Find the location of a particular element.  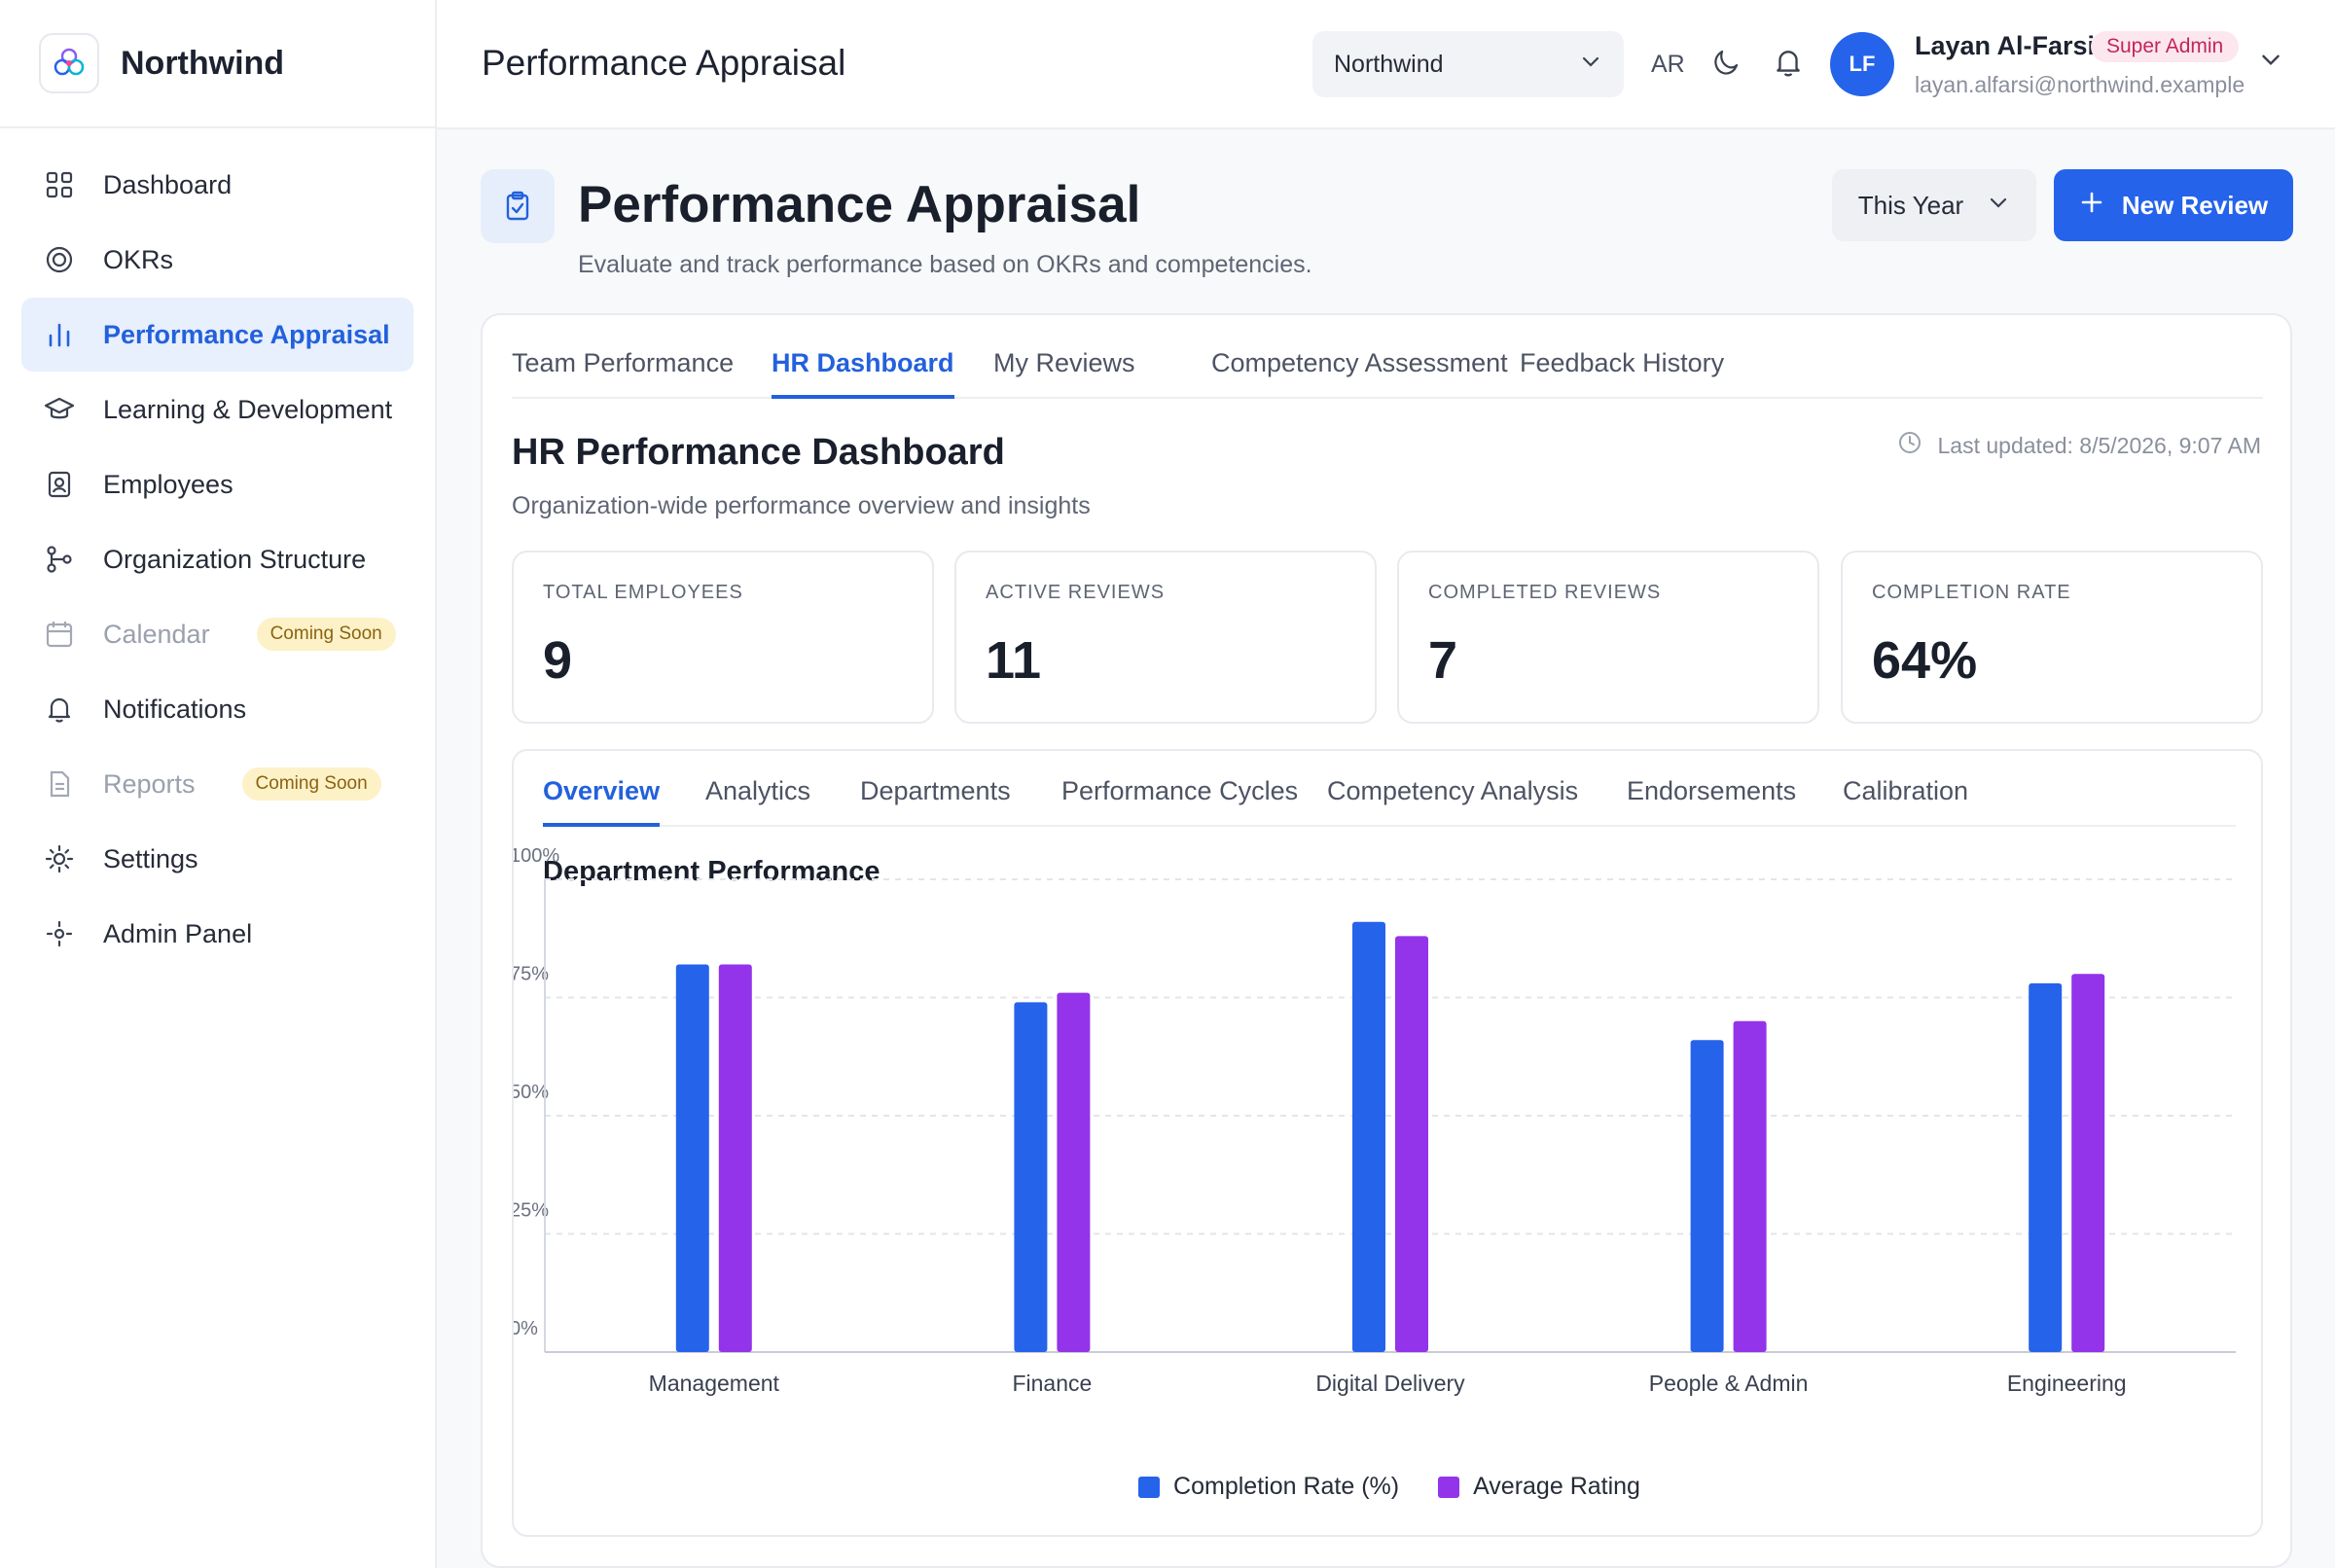

sidebar-item-admin-panel: Admin Panel is located at coordinates (217, 934).